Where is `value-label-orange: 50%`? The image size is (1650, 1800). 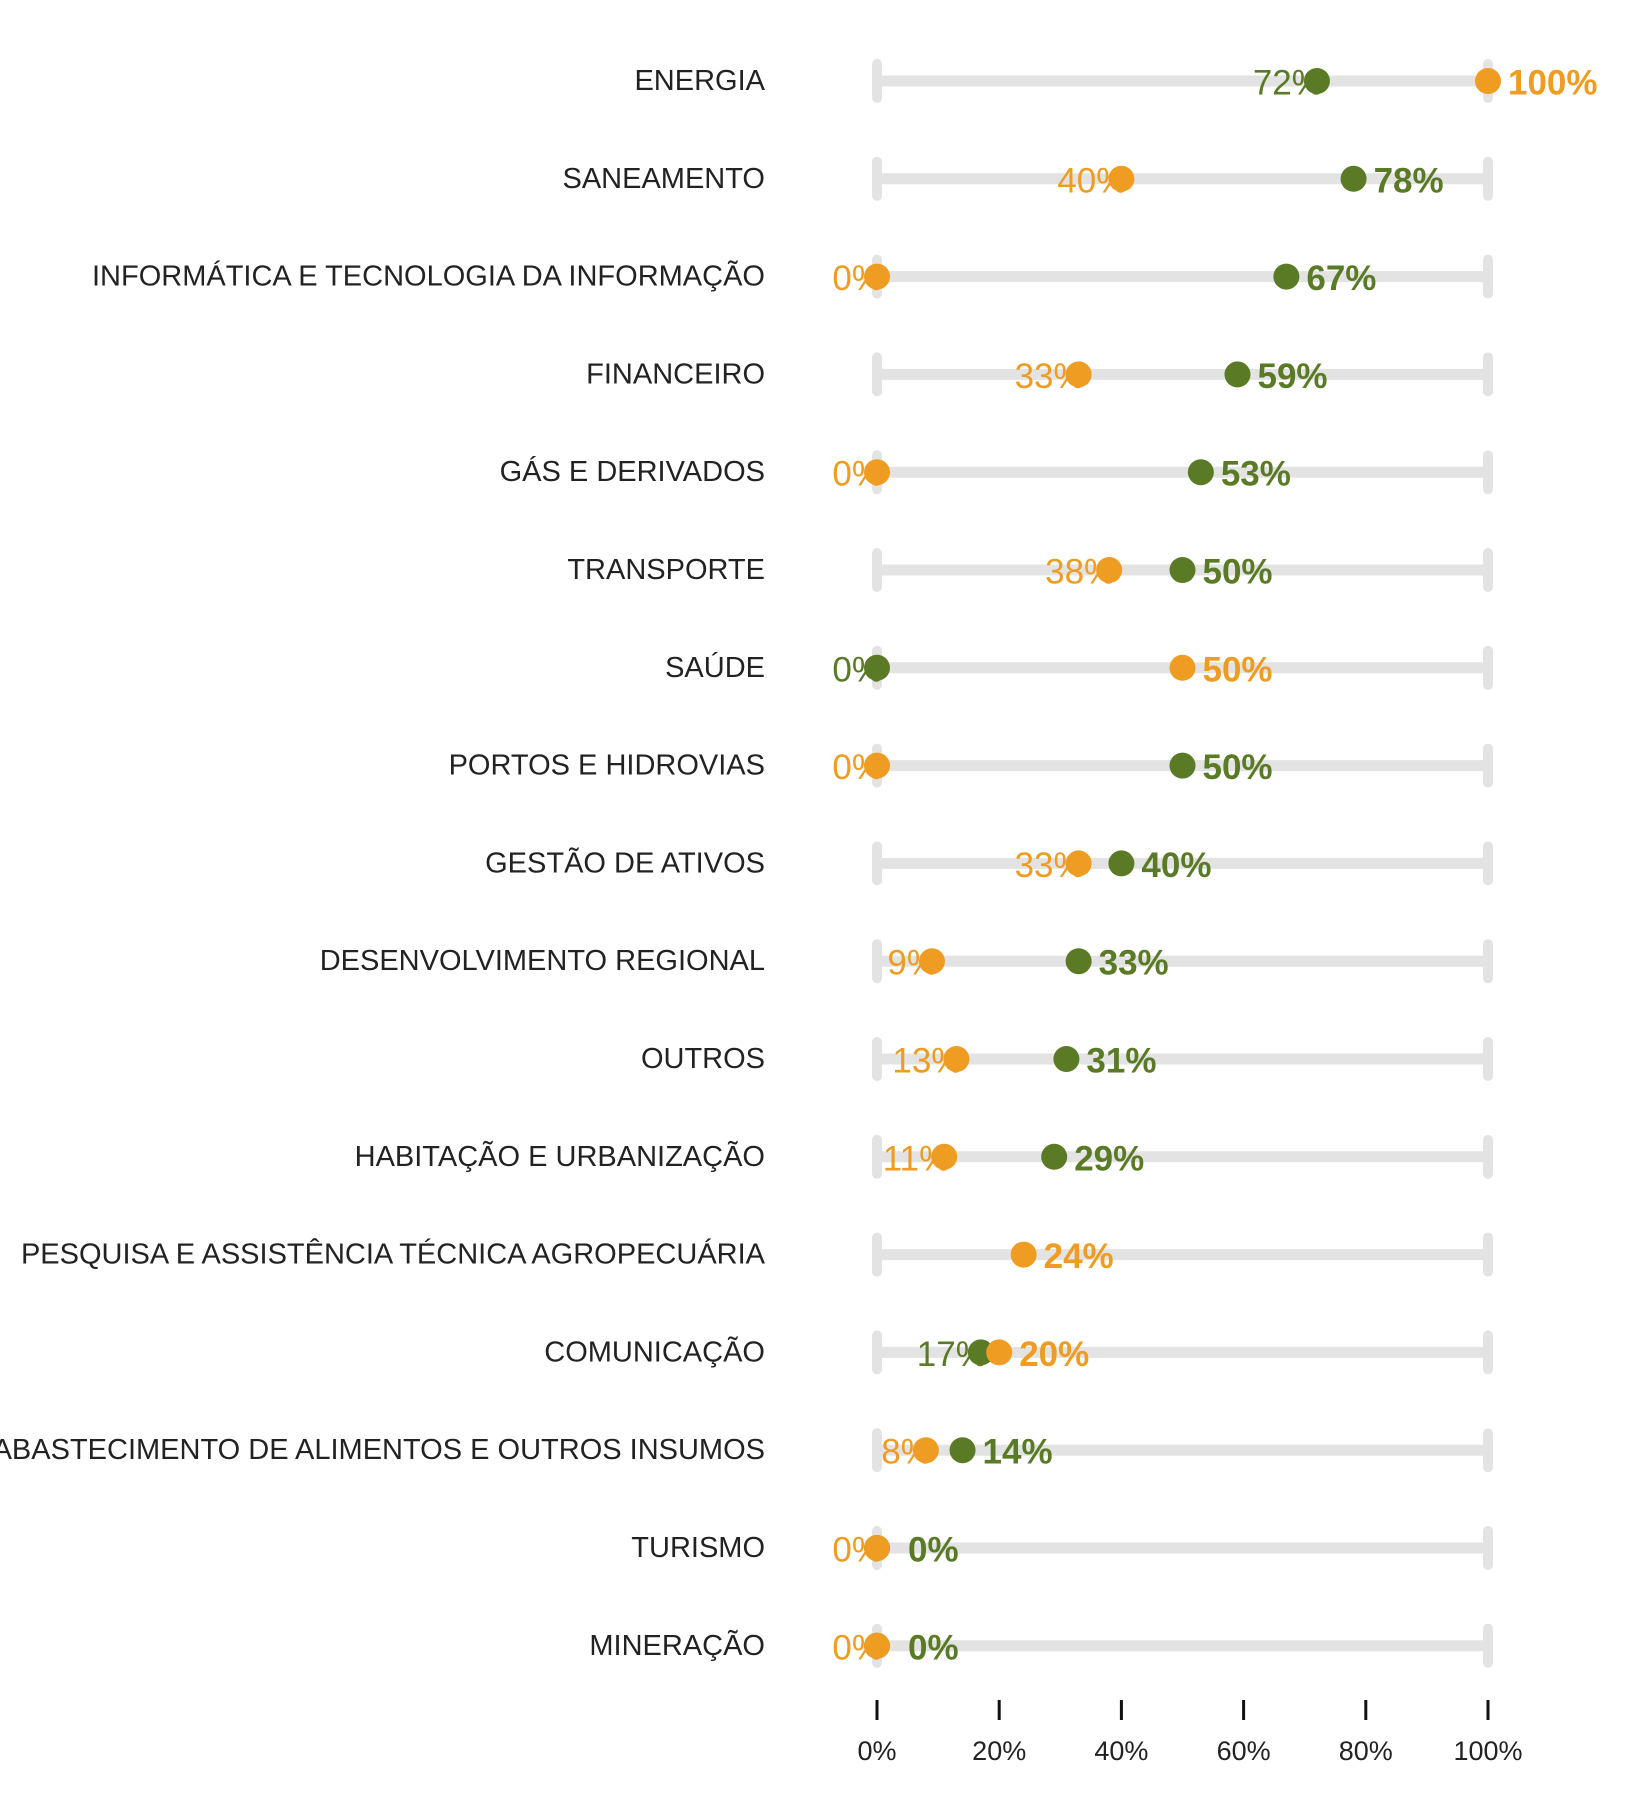 value-label-orange: 50% is located at coordinates (1238, 669).